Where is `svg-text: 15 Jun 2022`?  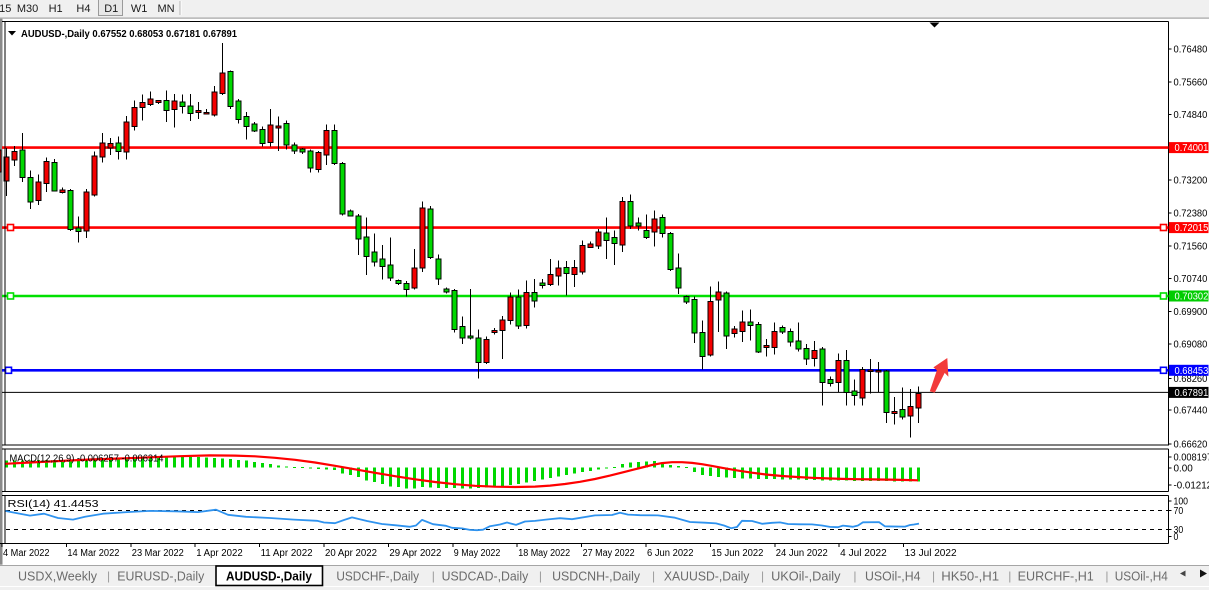 svg-text: 15 Jun 2022 is located at coordinates (737, 553).